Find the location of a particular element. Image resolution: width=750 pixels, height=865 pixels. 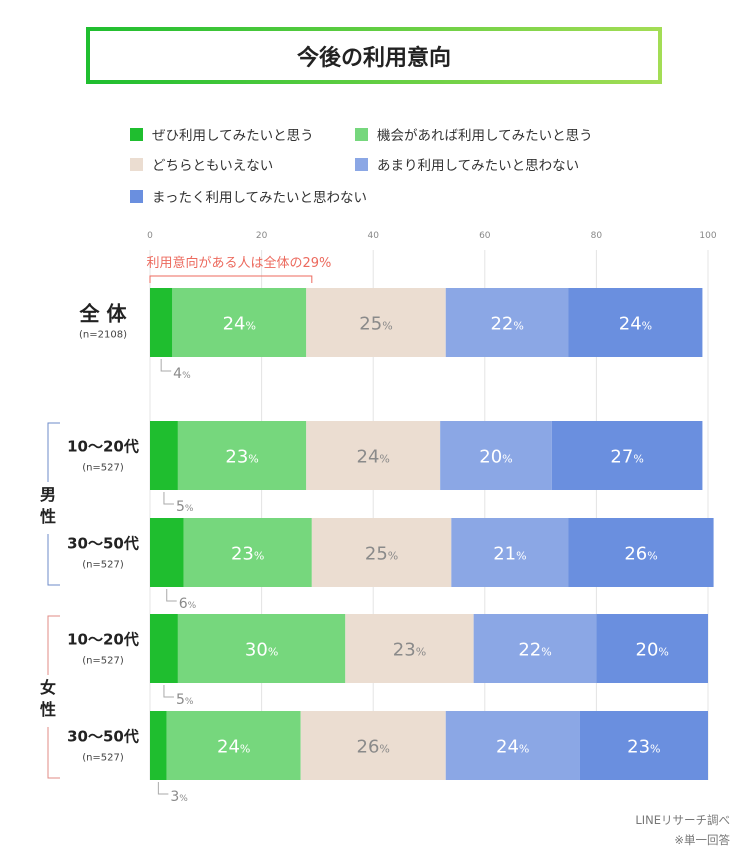

legend-item: どちらともいえない is located at coordinates (201, 164).